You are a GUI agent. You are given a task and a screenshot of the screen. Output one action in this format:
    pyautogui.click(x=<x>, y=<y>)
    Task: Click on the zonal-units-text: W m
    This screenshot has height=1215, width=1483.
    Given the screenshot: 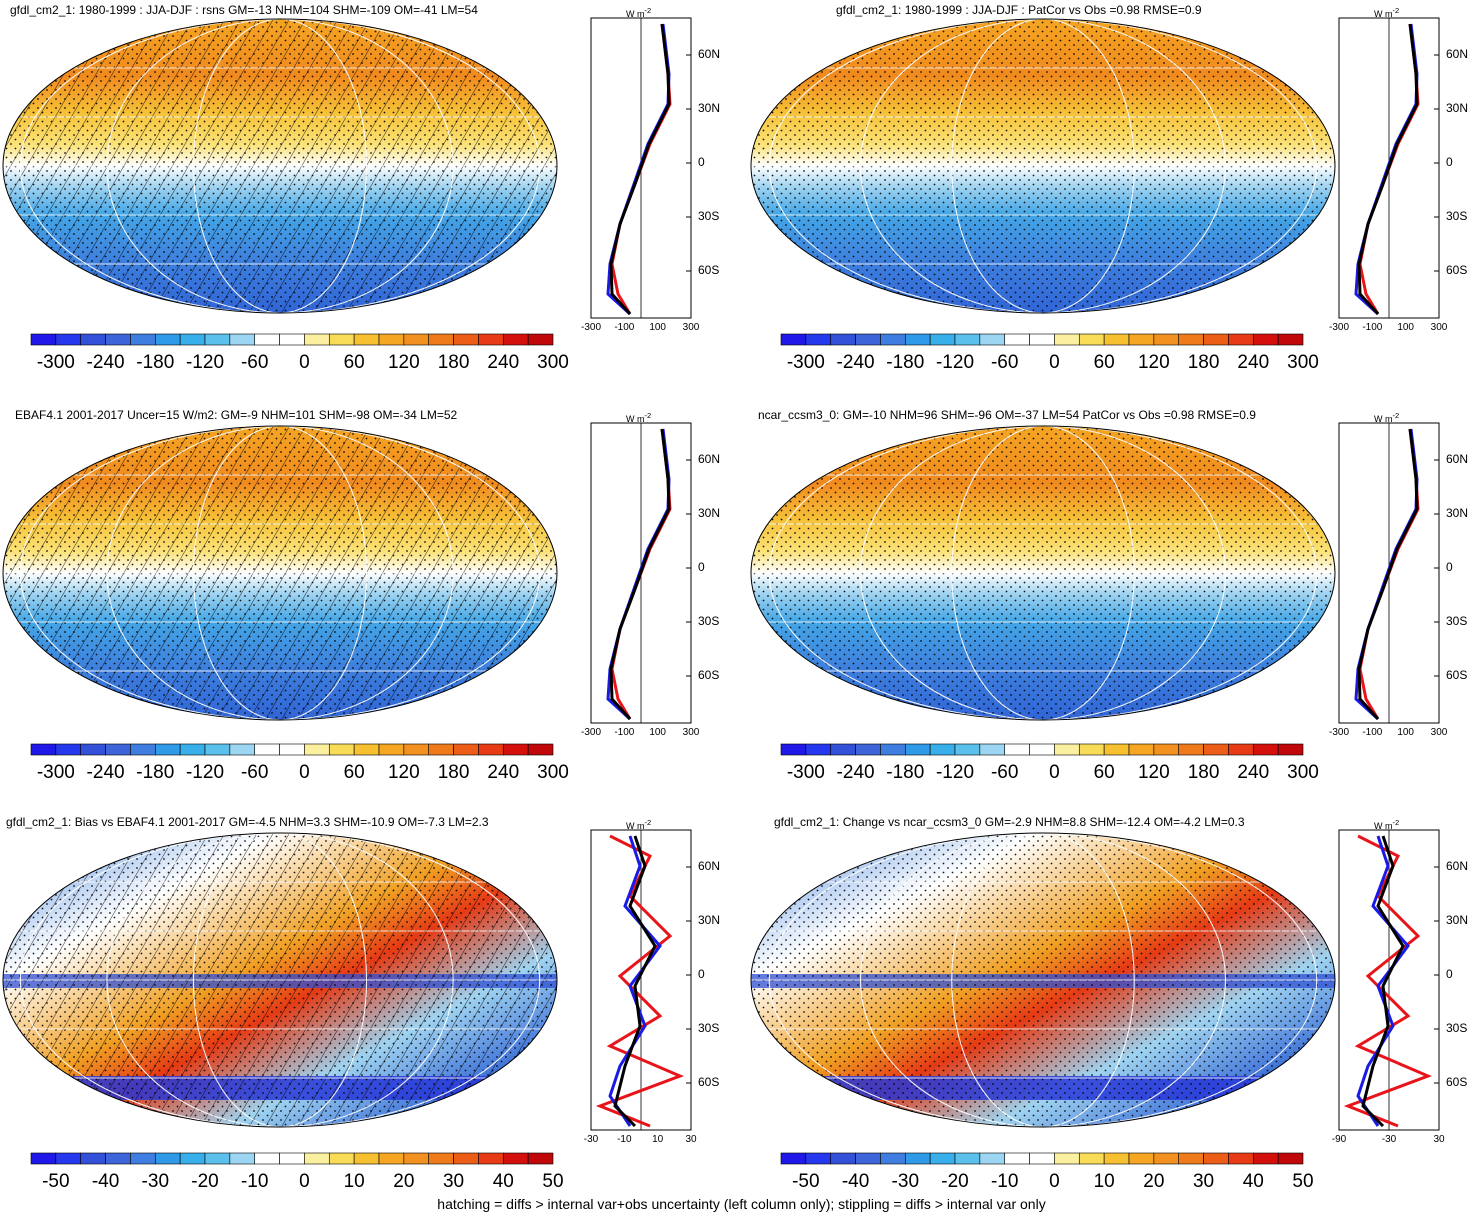 What is the action you would take?
    pyautogui.click(x=1383, y=14)
    